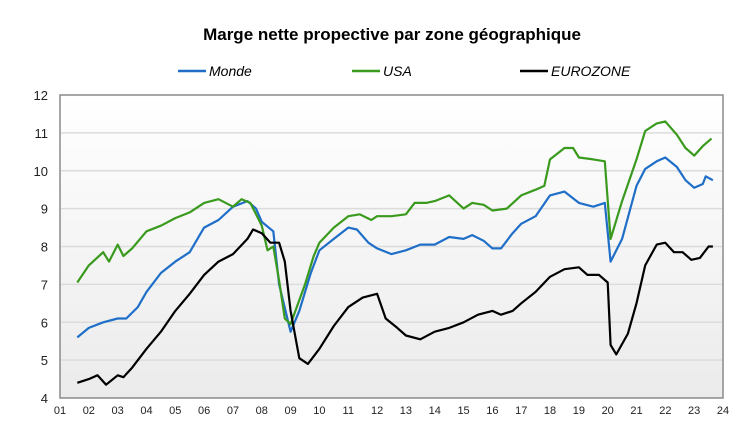 Image resolution: width=752 pixels, height=440 pixels. Describe the element at coordinates (579, 411) in the screenshot. I see `x-tick-label: 19` at that location.